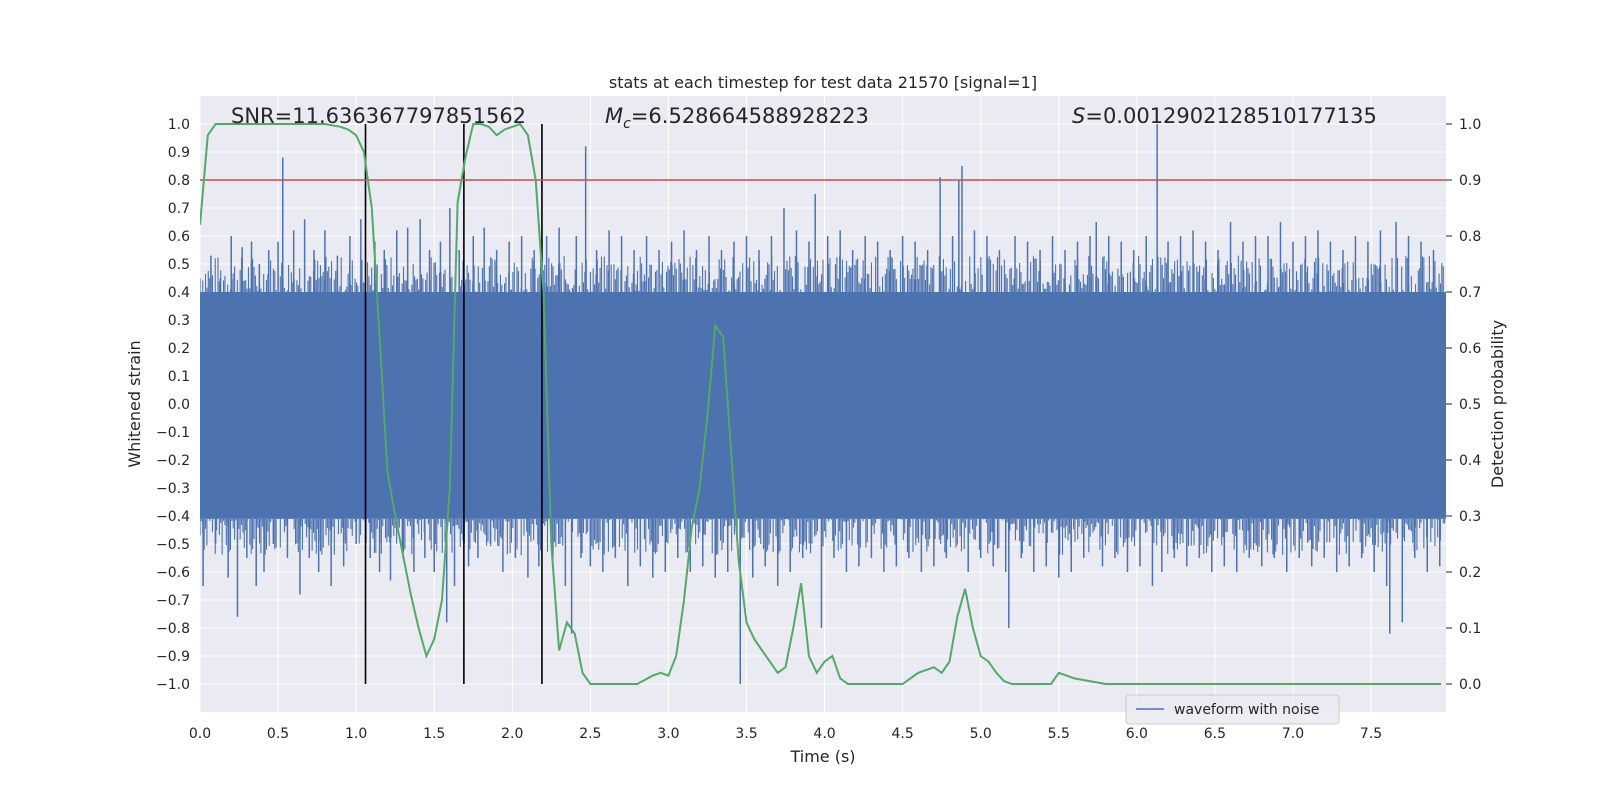 Image resolution: width=1600 pixels, height=800 pixels. I want to click on x-tick-label: 5.0, so click(981, 734).